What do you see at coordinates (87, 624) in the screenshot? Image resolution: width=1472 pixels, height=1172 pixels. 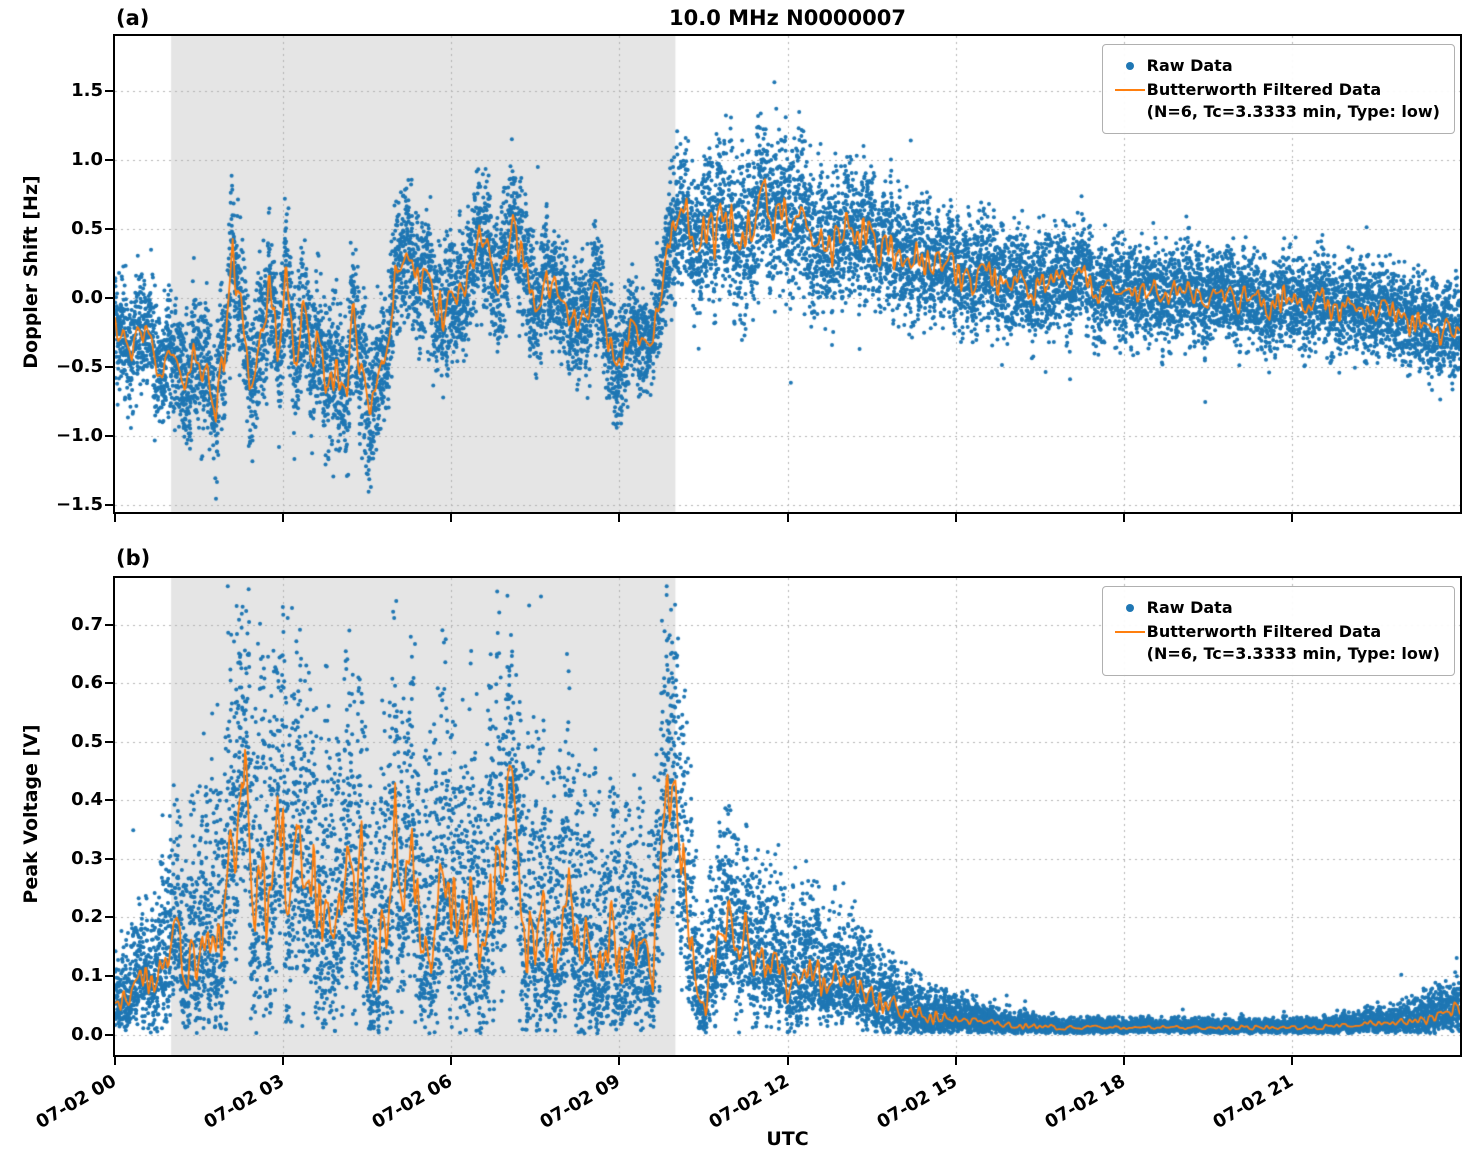 I see `y-tick-label: 0.7` at bounding box center [87, 624].